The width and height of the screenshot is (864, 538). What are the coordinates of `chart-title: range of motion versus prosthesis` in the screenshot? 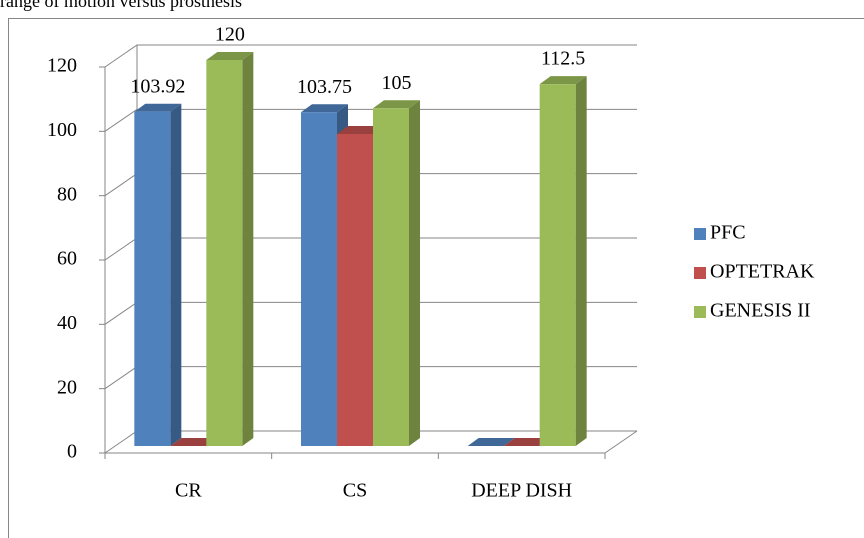 It's located at (121, 5).